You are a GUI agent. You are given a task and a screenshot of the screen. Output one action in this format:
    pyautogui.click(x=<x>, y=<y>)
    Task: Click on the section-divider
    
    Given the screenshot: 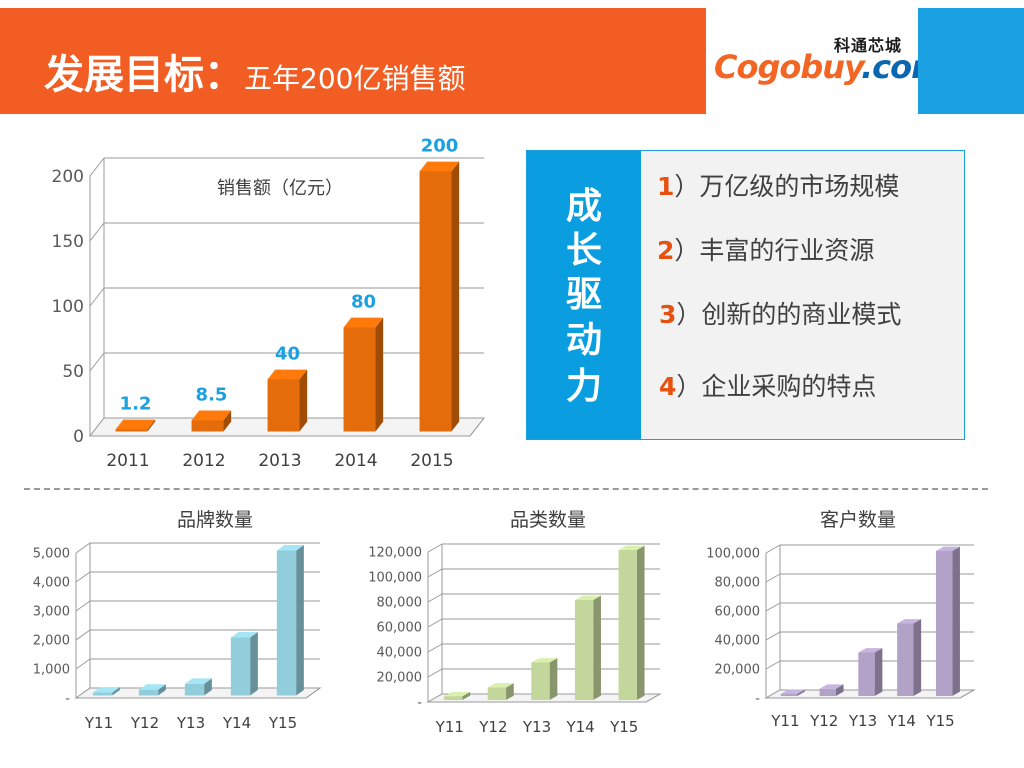 What is the action you would take?
    pyautogui.click(x=506, y=489)
    